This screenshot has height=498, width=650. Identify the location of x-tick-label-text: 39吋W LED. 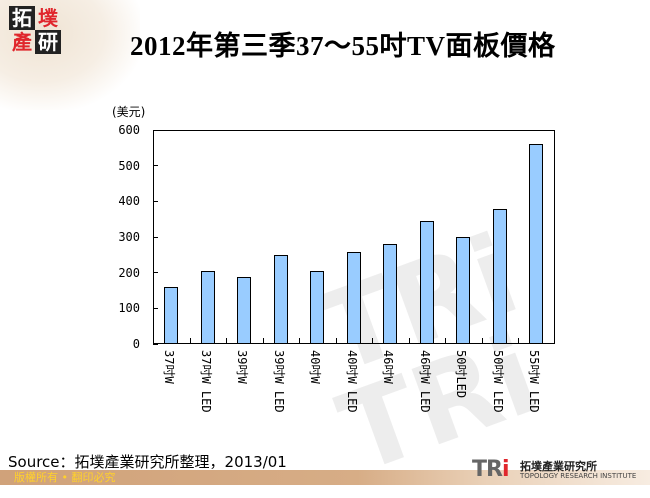
(279, 381).